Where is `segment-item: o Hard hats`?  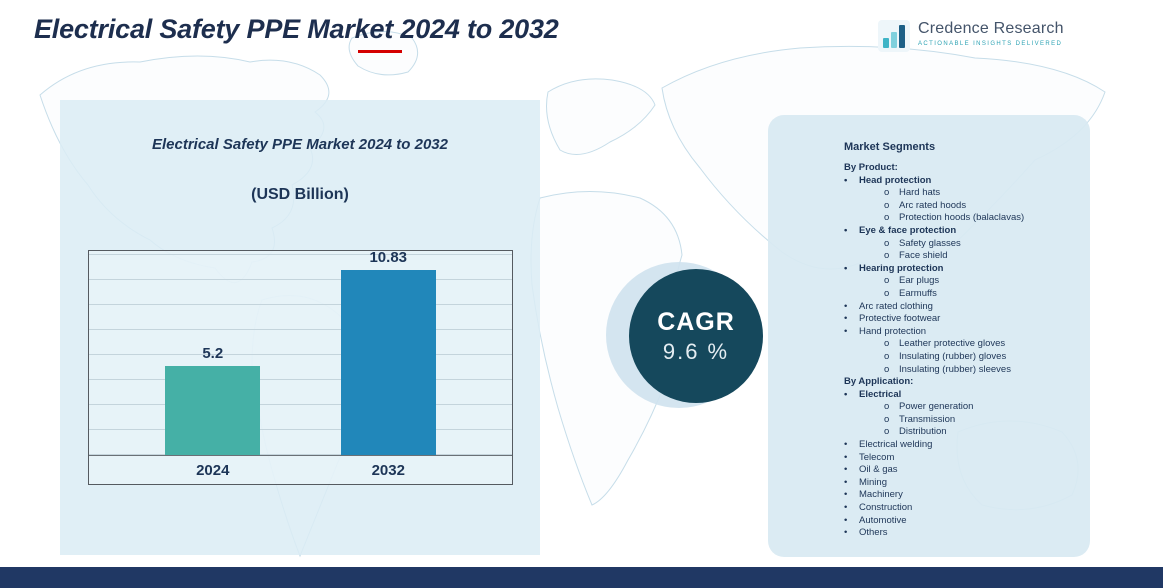
segment-item: o Hard hats is located at coordinates (980, 193).